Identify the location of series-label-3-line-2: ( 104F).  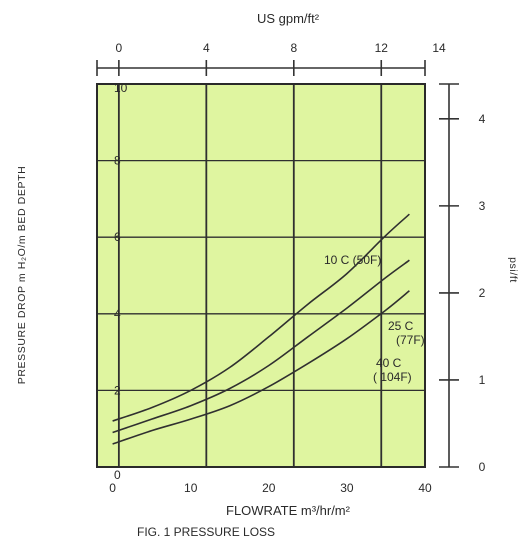
(392, 377).